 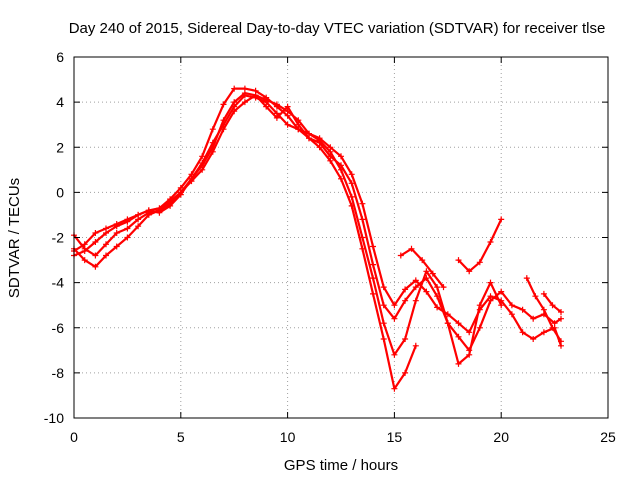 What do you see at coordinates (58, 373) in the screenshot?
I see `y-tick-label: -8` at bounding box center [58, 373].